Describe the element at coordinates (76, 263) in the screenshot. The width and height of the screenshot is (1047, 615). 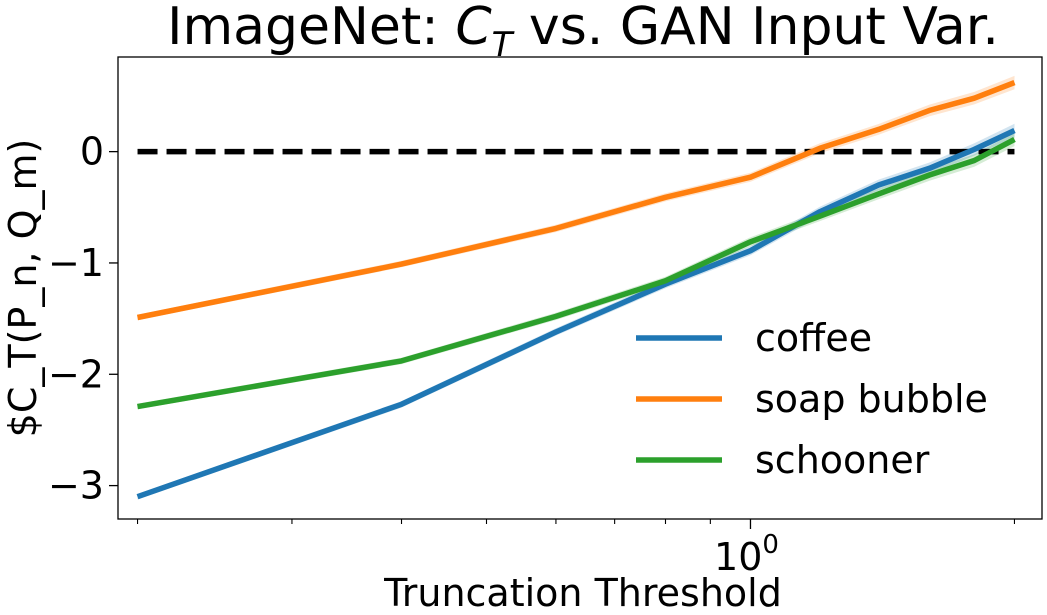
I see `y-tick-label-1: −1` at that location.